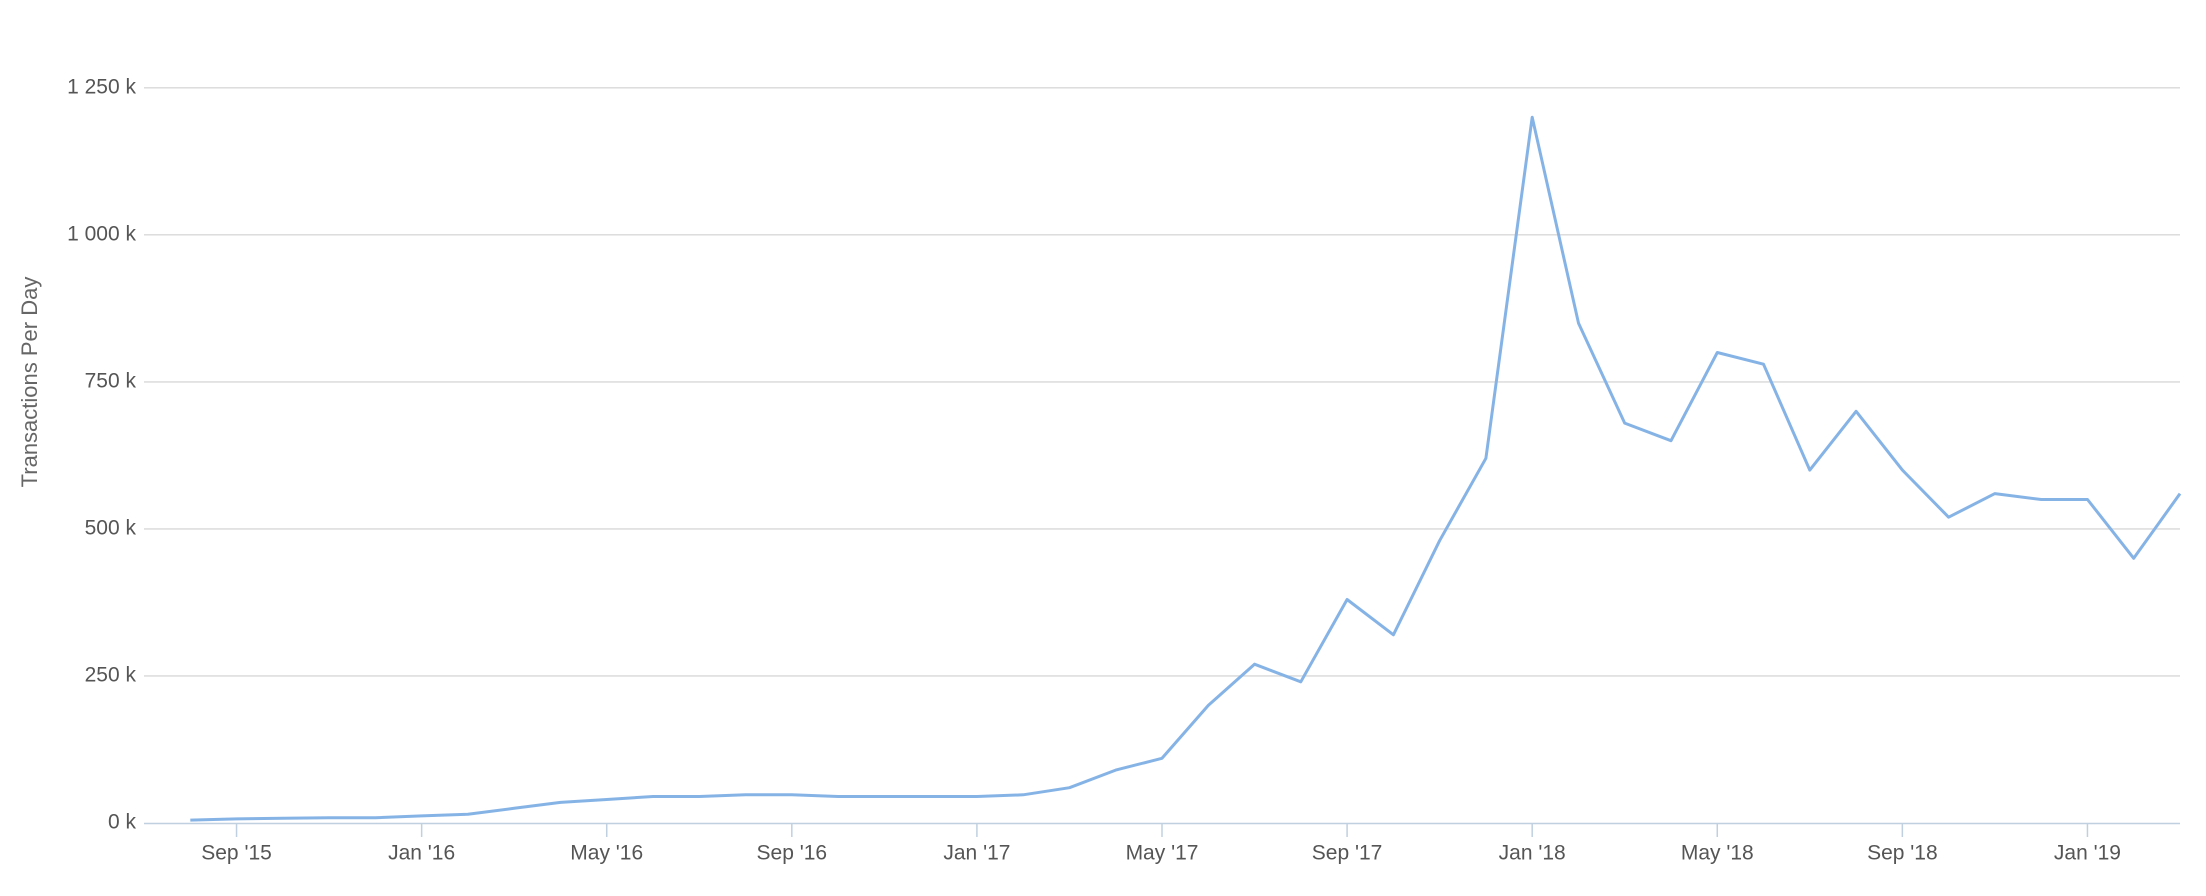 The width and height of the screenshot is (2206, 896). Describe the element at coordinates (1162, 853) in the screenshot. I see `x-tick-label: May '17` at that location.